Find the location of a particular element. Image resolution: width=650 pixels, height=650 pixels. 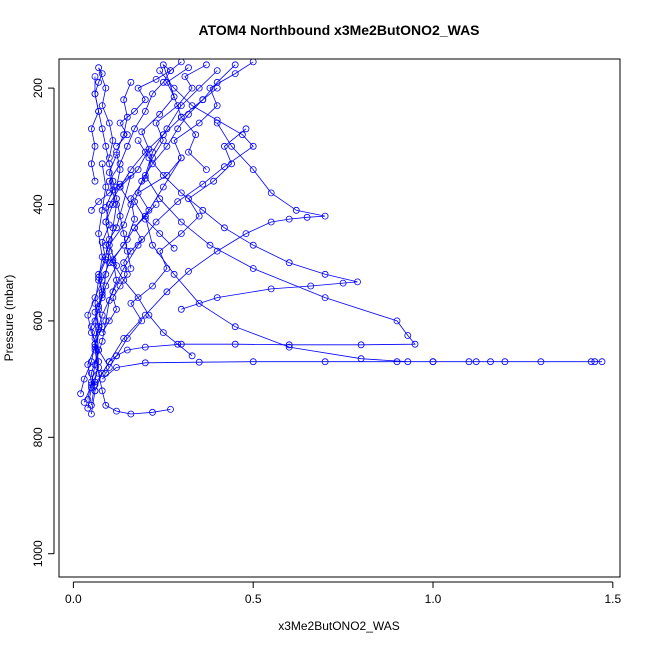

y-tick-label: 200 is located at coordinates (38, 88).